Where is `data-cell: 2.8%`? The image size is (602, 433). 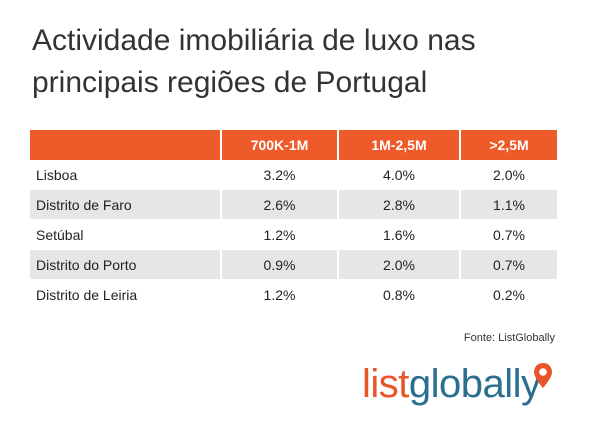
data-cell: 2.8% is located at coordinates (400, 205).